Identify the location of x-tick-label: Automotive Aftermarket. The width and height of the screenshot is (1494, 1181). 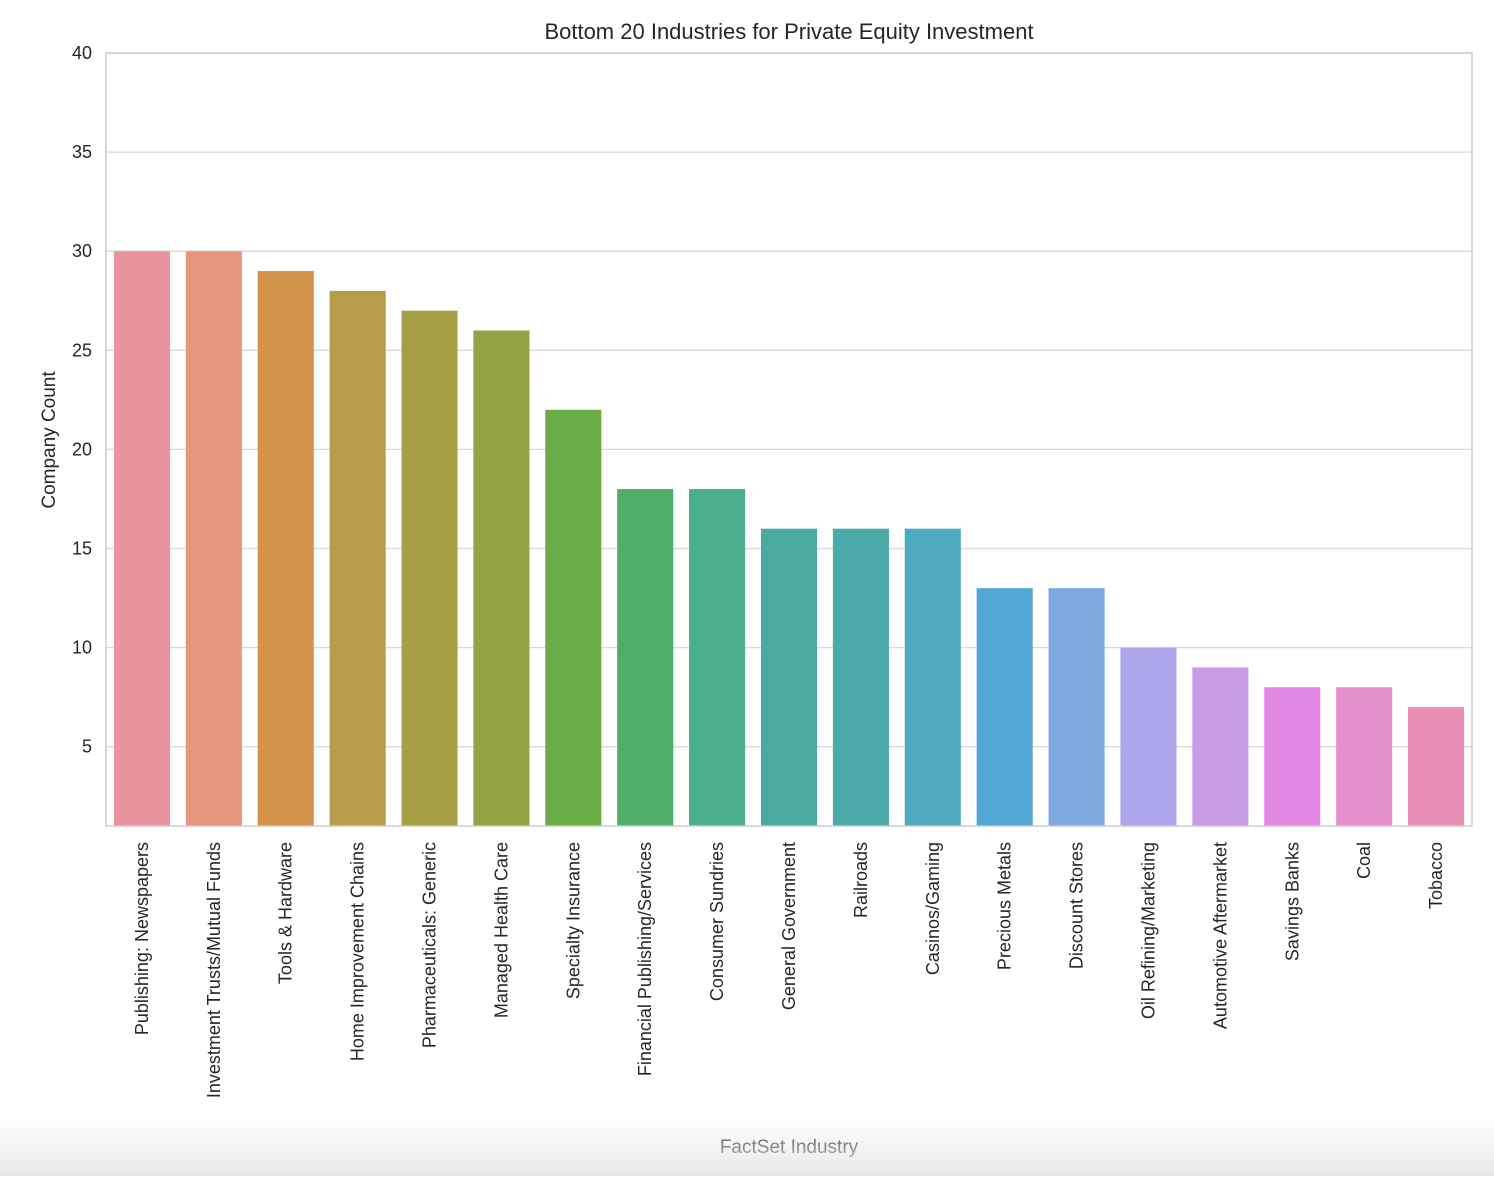
(1220, 935).